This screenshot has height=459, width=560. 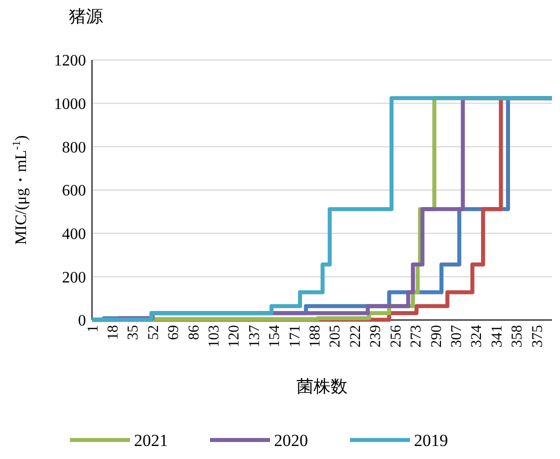 What do you see at coordinates (82, 321) in the screenshot?
I see `y-tick-label: 0` at bounding box center [82, 321].